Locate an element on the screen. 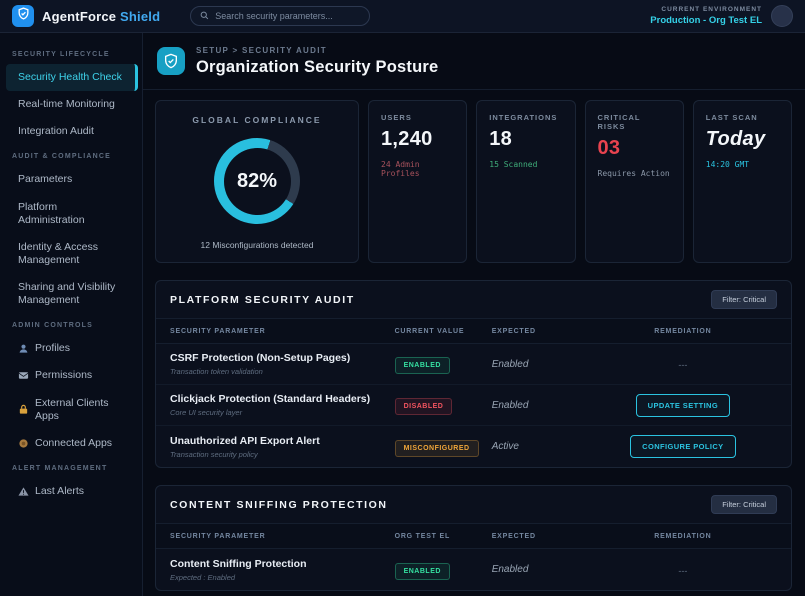 Image resolution: width=805 pixels, height=596 pixels. sidebar-item-connected-apps: Connected Apps is located at coordinates (71, 443).